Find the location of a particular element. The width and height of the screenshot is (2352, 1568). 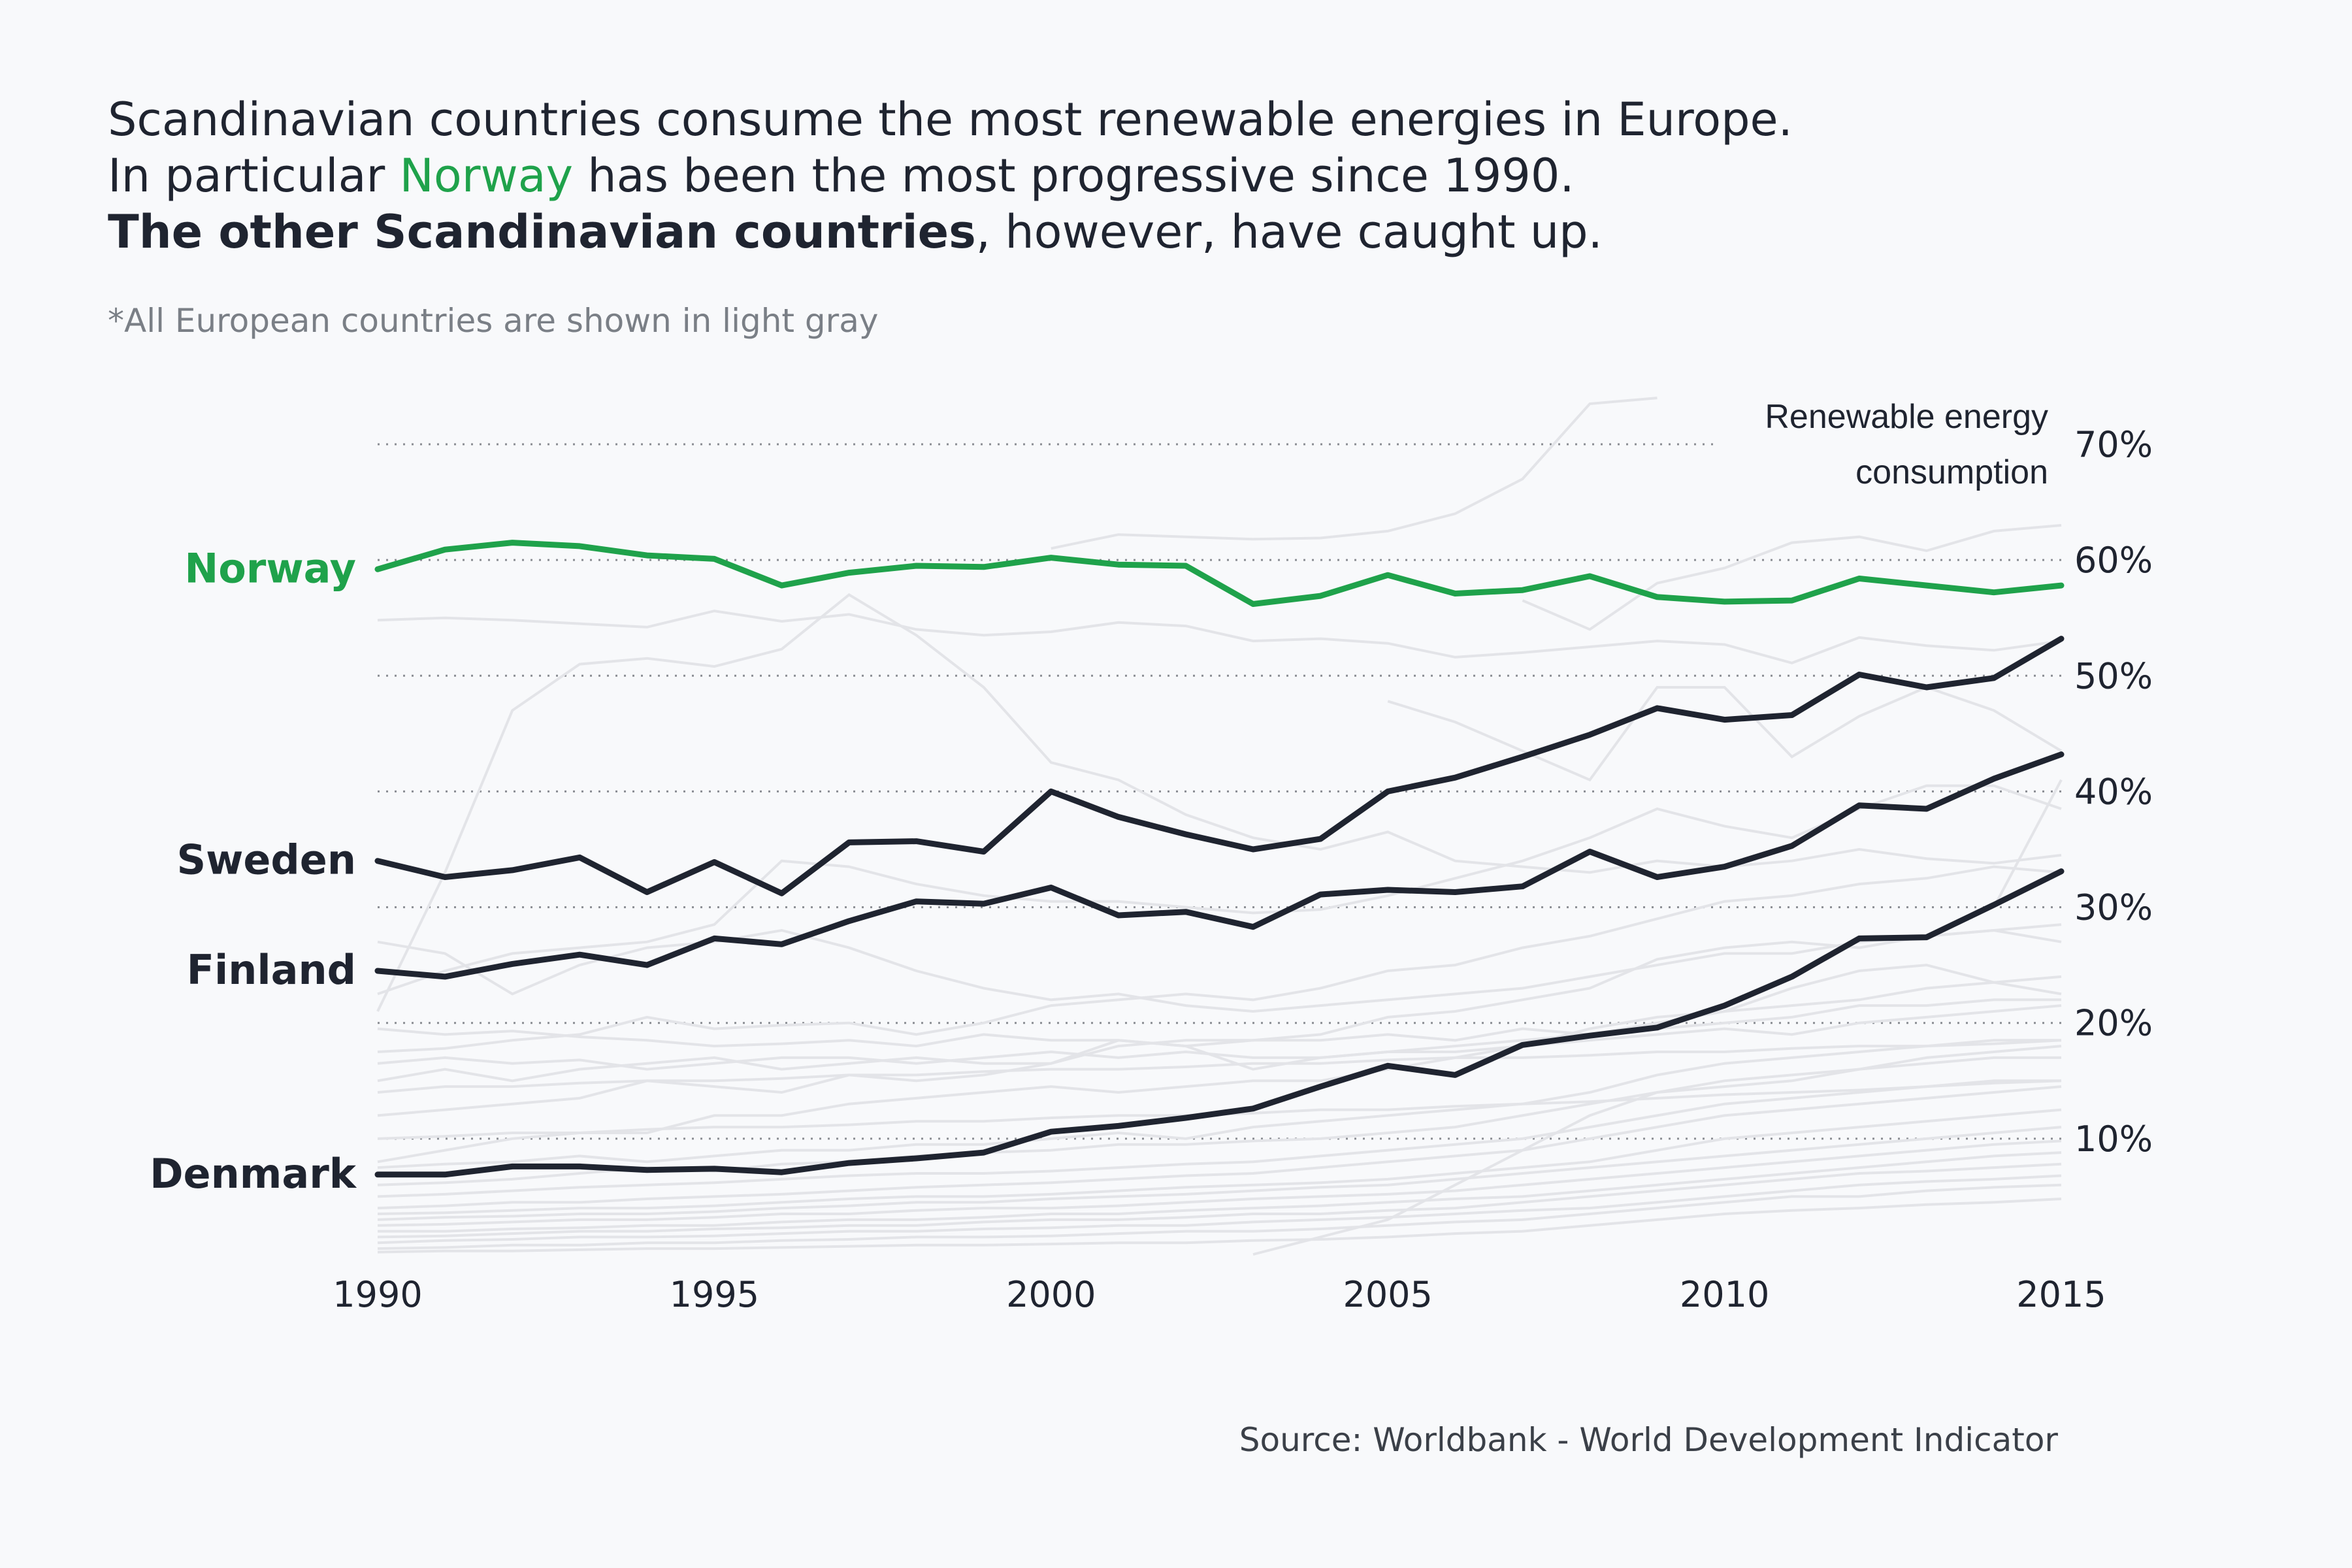

y-tick-label: 20% is located at coordinates (2113, 1023).